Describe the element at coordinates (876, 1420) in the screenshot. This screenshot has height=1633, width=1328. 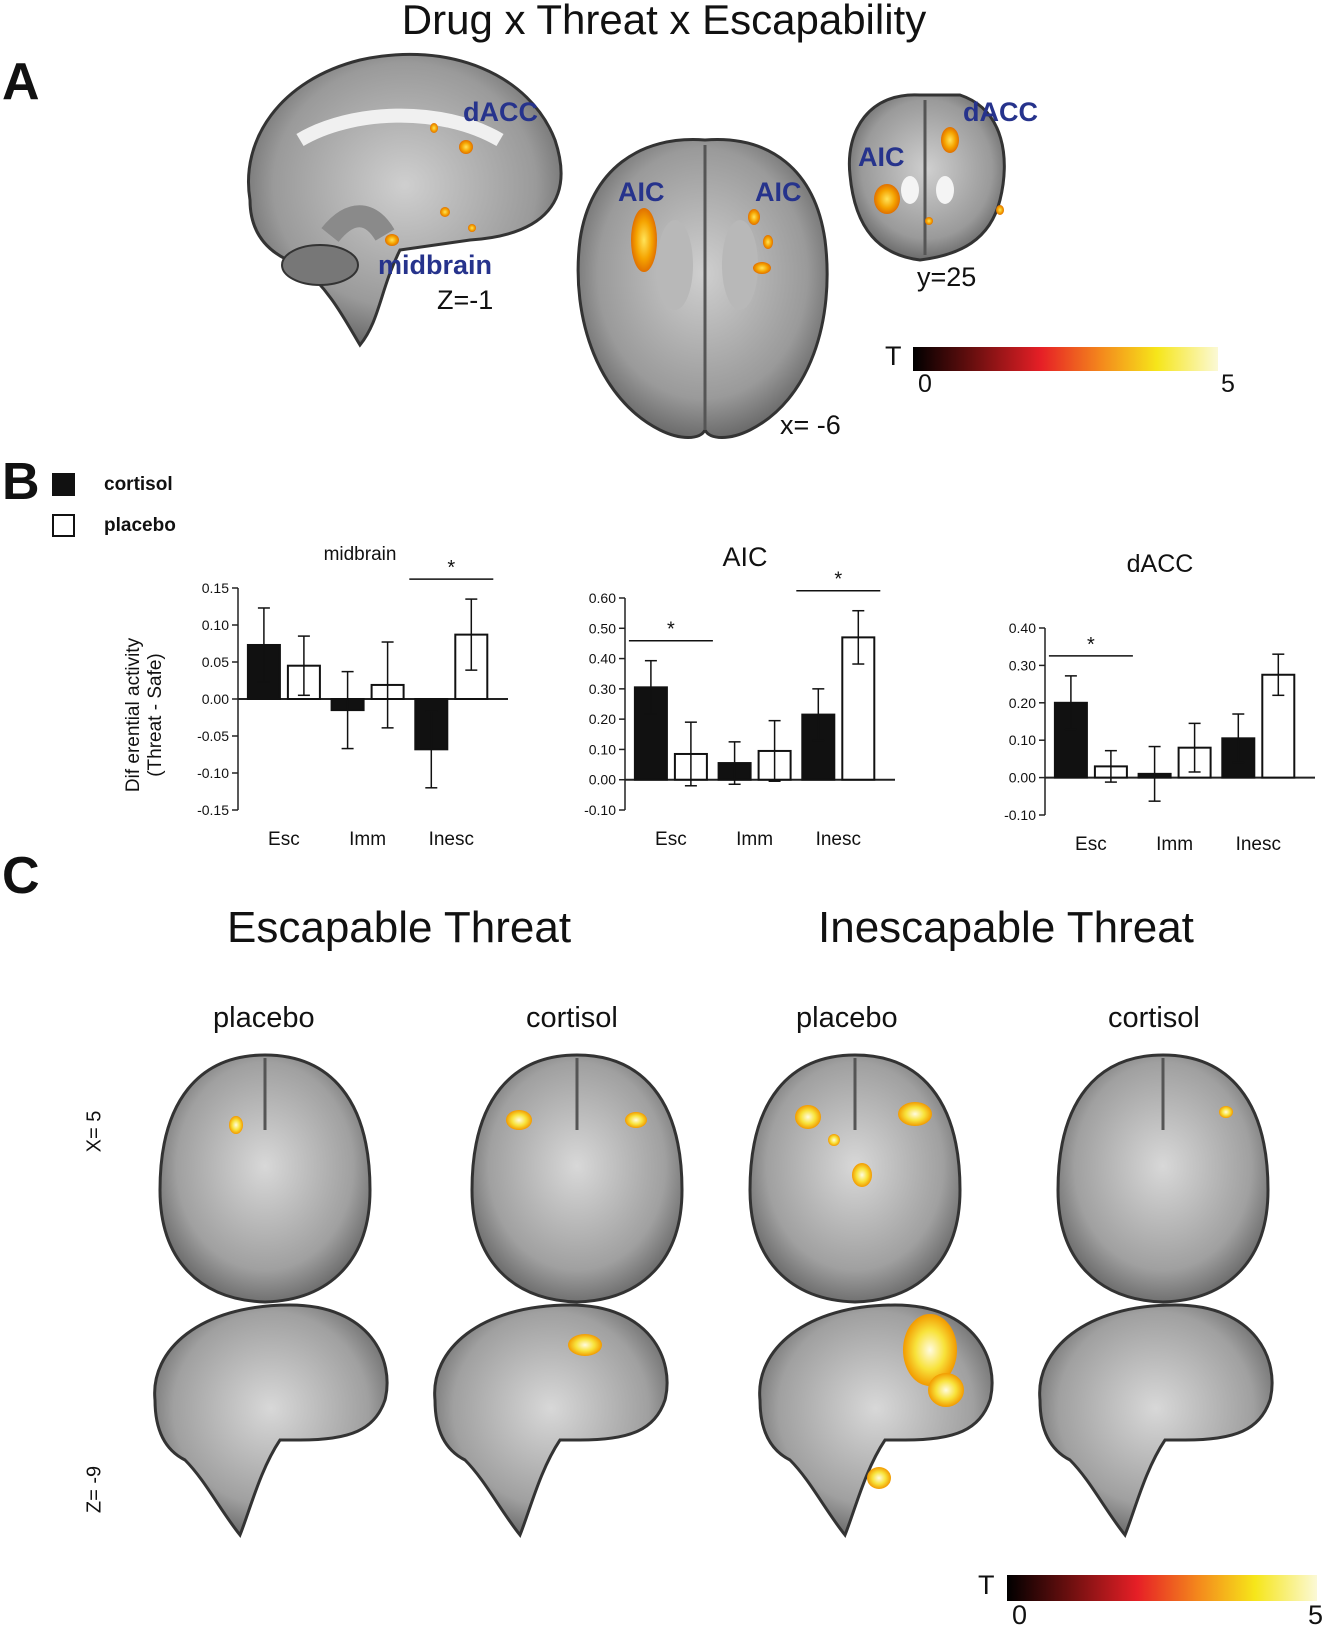
I see `sagittal-slice-inesc-placebo` at that location.